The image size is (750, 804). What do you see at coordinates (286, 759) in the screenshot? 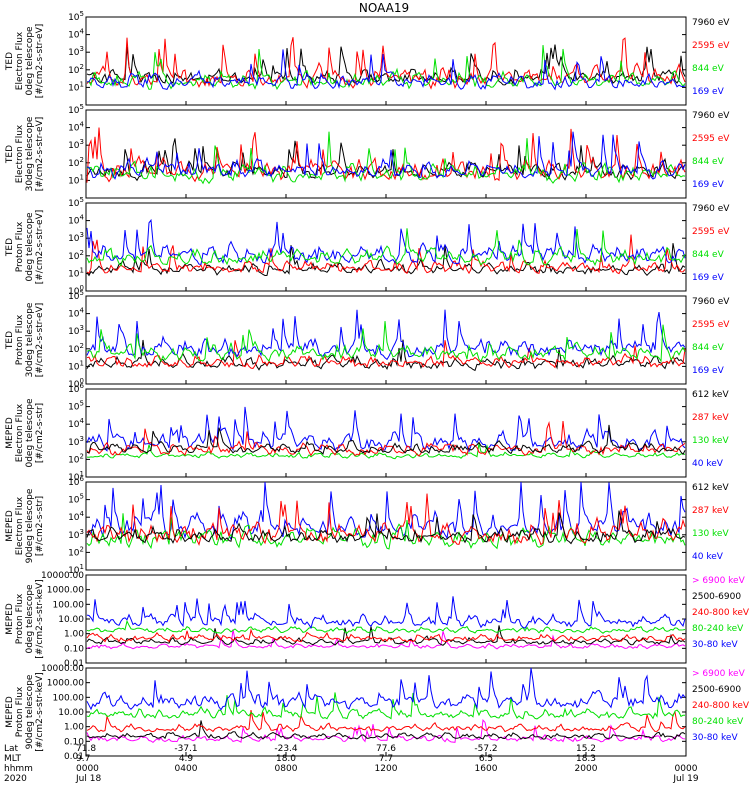
I see `x-tick-label: 18.0` at bounding box center [286, 759].